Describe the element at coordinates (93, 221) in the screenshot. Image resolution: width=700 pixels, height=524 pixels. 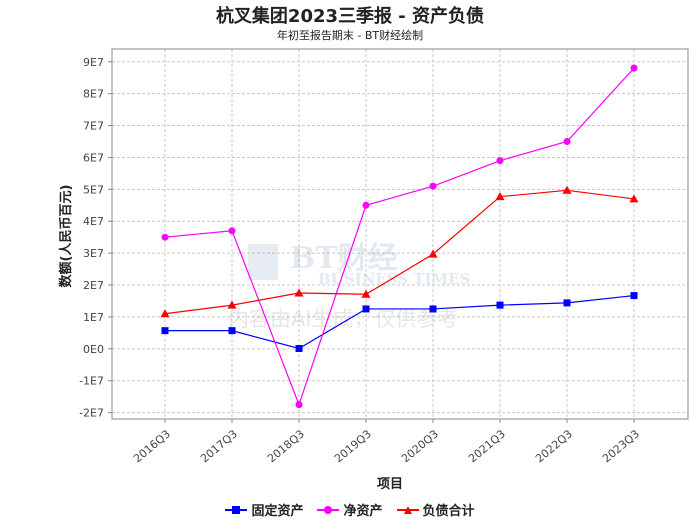
I see `y-tick-label: 4E7` at that location.